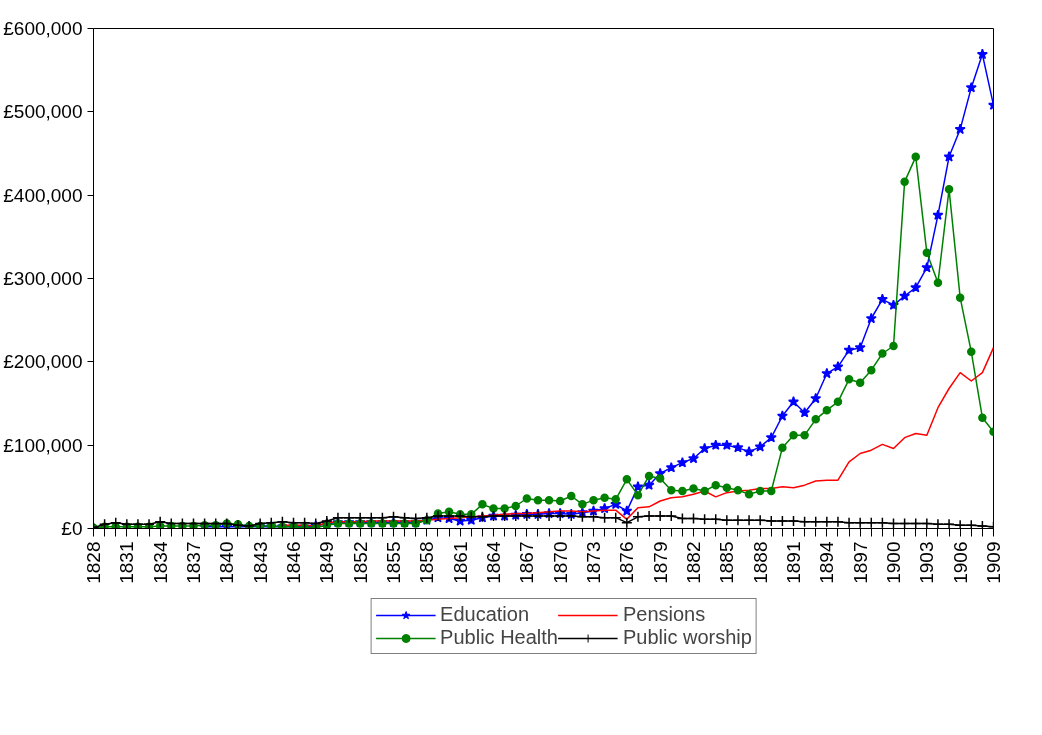 The width and height of the screenshot is (1042, 735). What do you see at coordinates (927, 562) in the screenshot?
I see `x-tick-label: 1903` at bounding box center [927, 562].